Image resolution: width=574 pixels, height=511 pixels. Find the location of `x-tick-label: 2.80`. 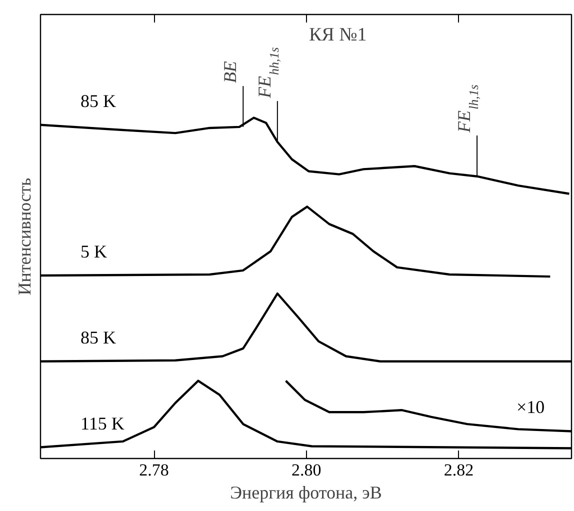

x-tick-label: 2.80 is located at coordinates (307, 470).